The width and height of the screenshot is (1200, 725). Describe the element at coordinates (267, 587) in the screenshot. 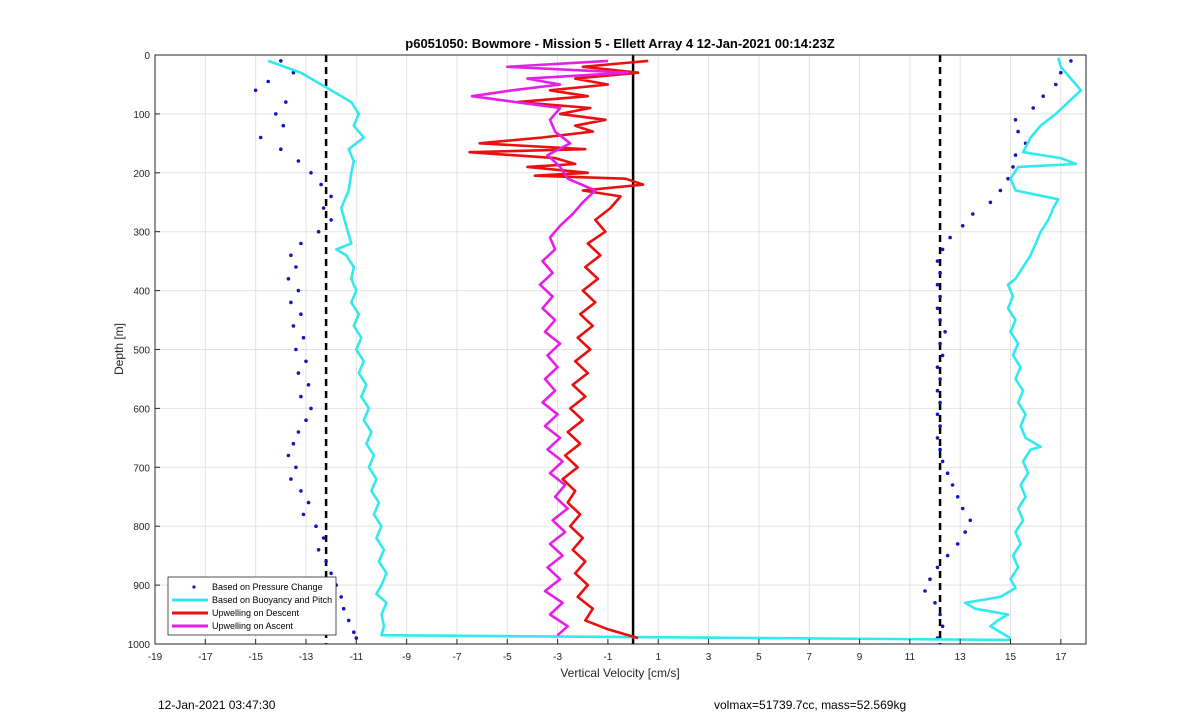

I see `legend-label-pressure: Based on Pressure Change` at that location.